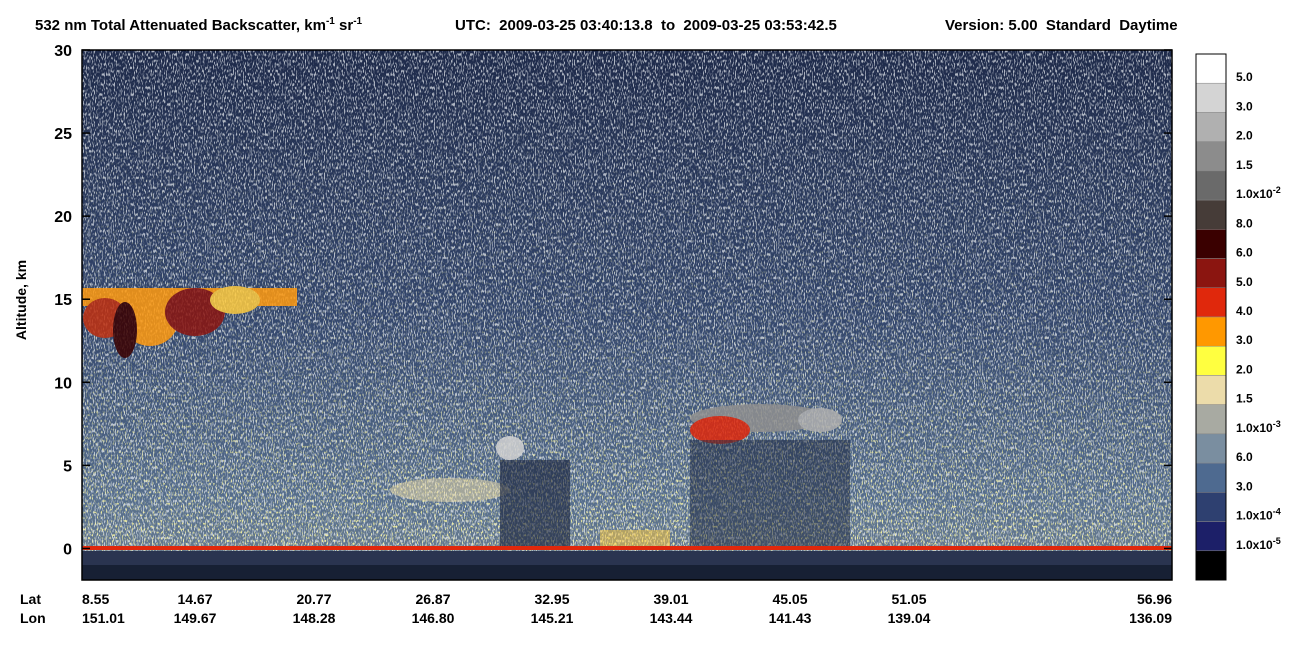  I want to click on colorbar-label-exp: -3, so click(1277, 424).